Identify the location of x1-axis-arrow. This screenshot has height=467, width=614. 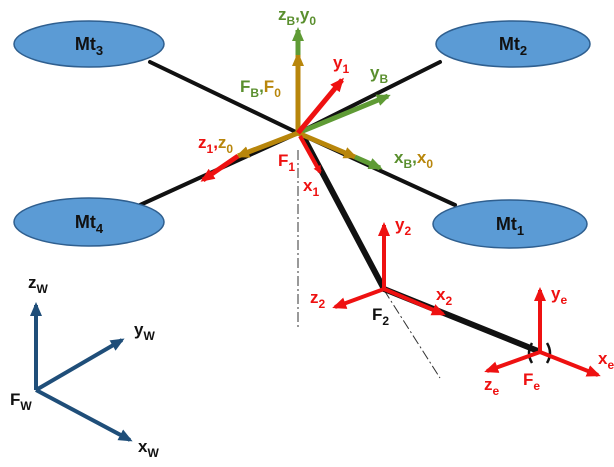
(310, 154).